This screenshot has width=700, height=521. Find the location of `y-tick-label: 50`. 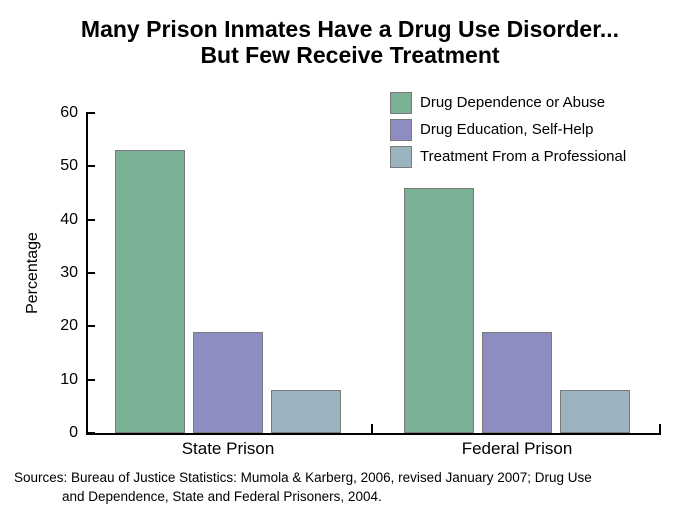

y-tick-label: 50 is located at coordinates (69, 166).